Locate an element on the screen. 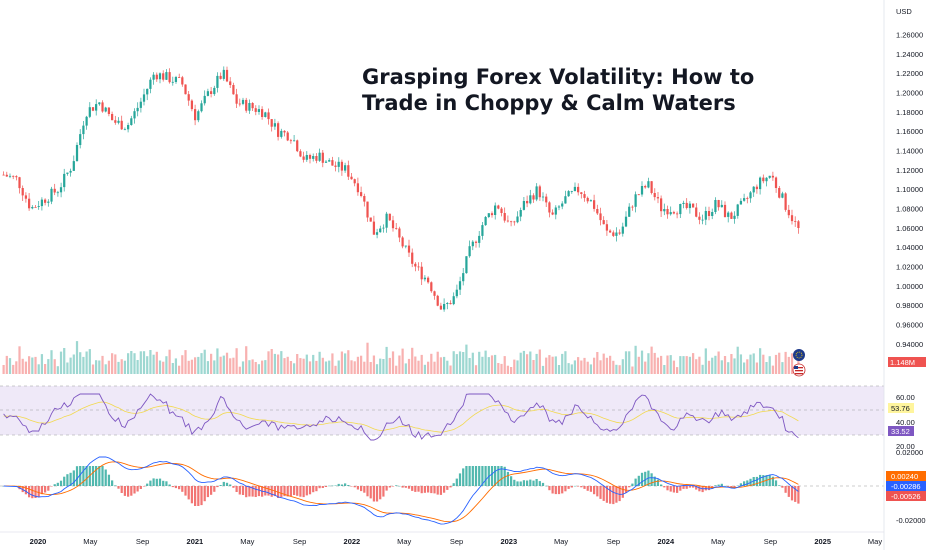  flag-icon-eu is located at coordinates (799, 355).